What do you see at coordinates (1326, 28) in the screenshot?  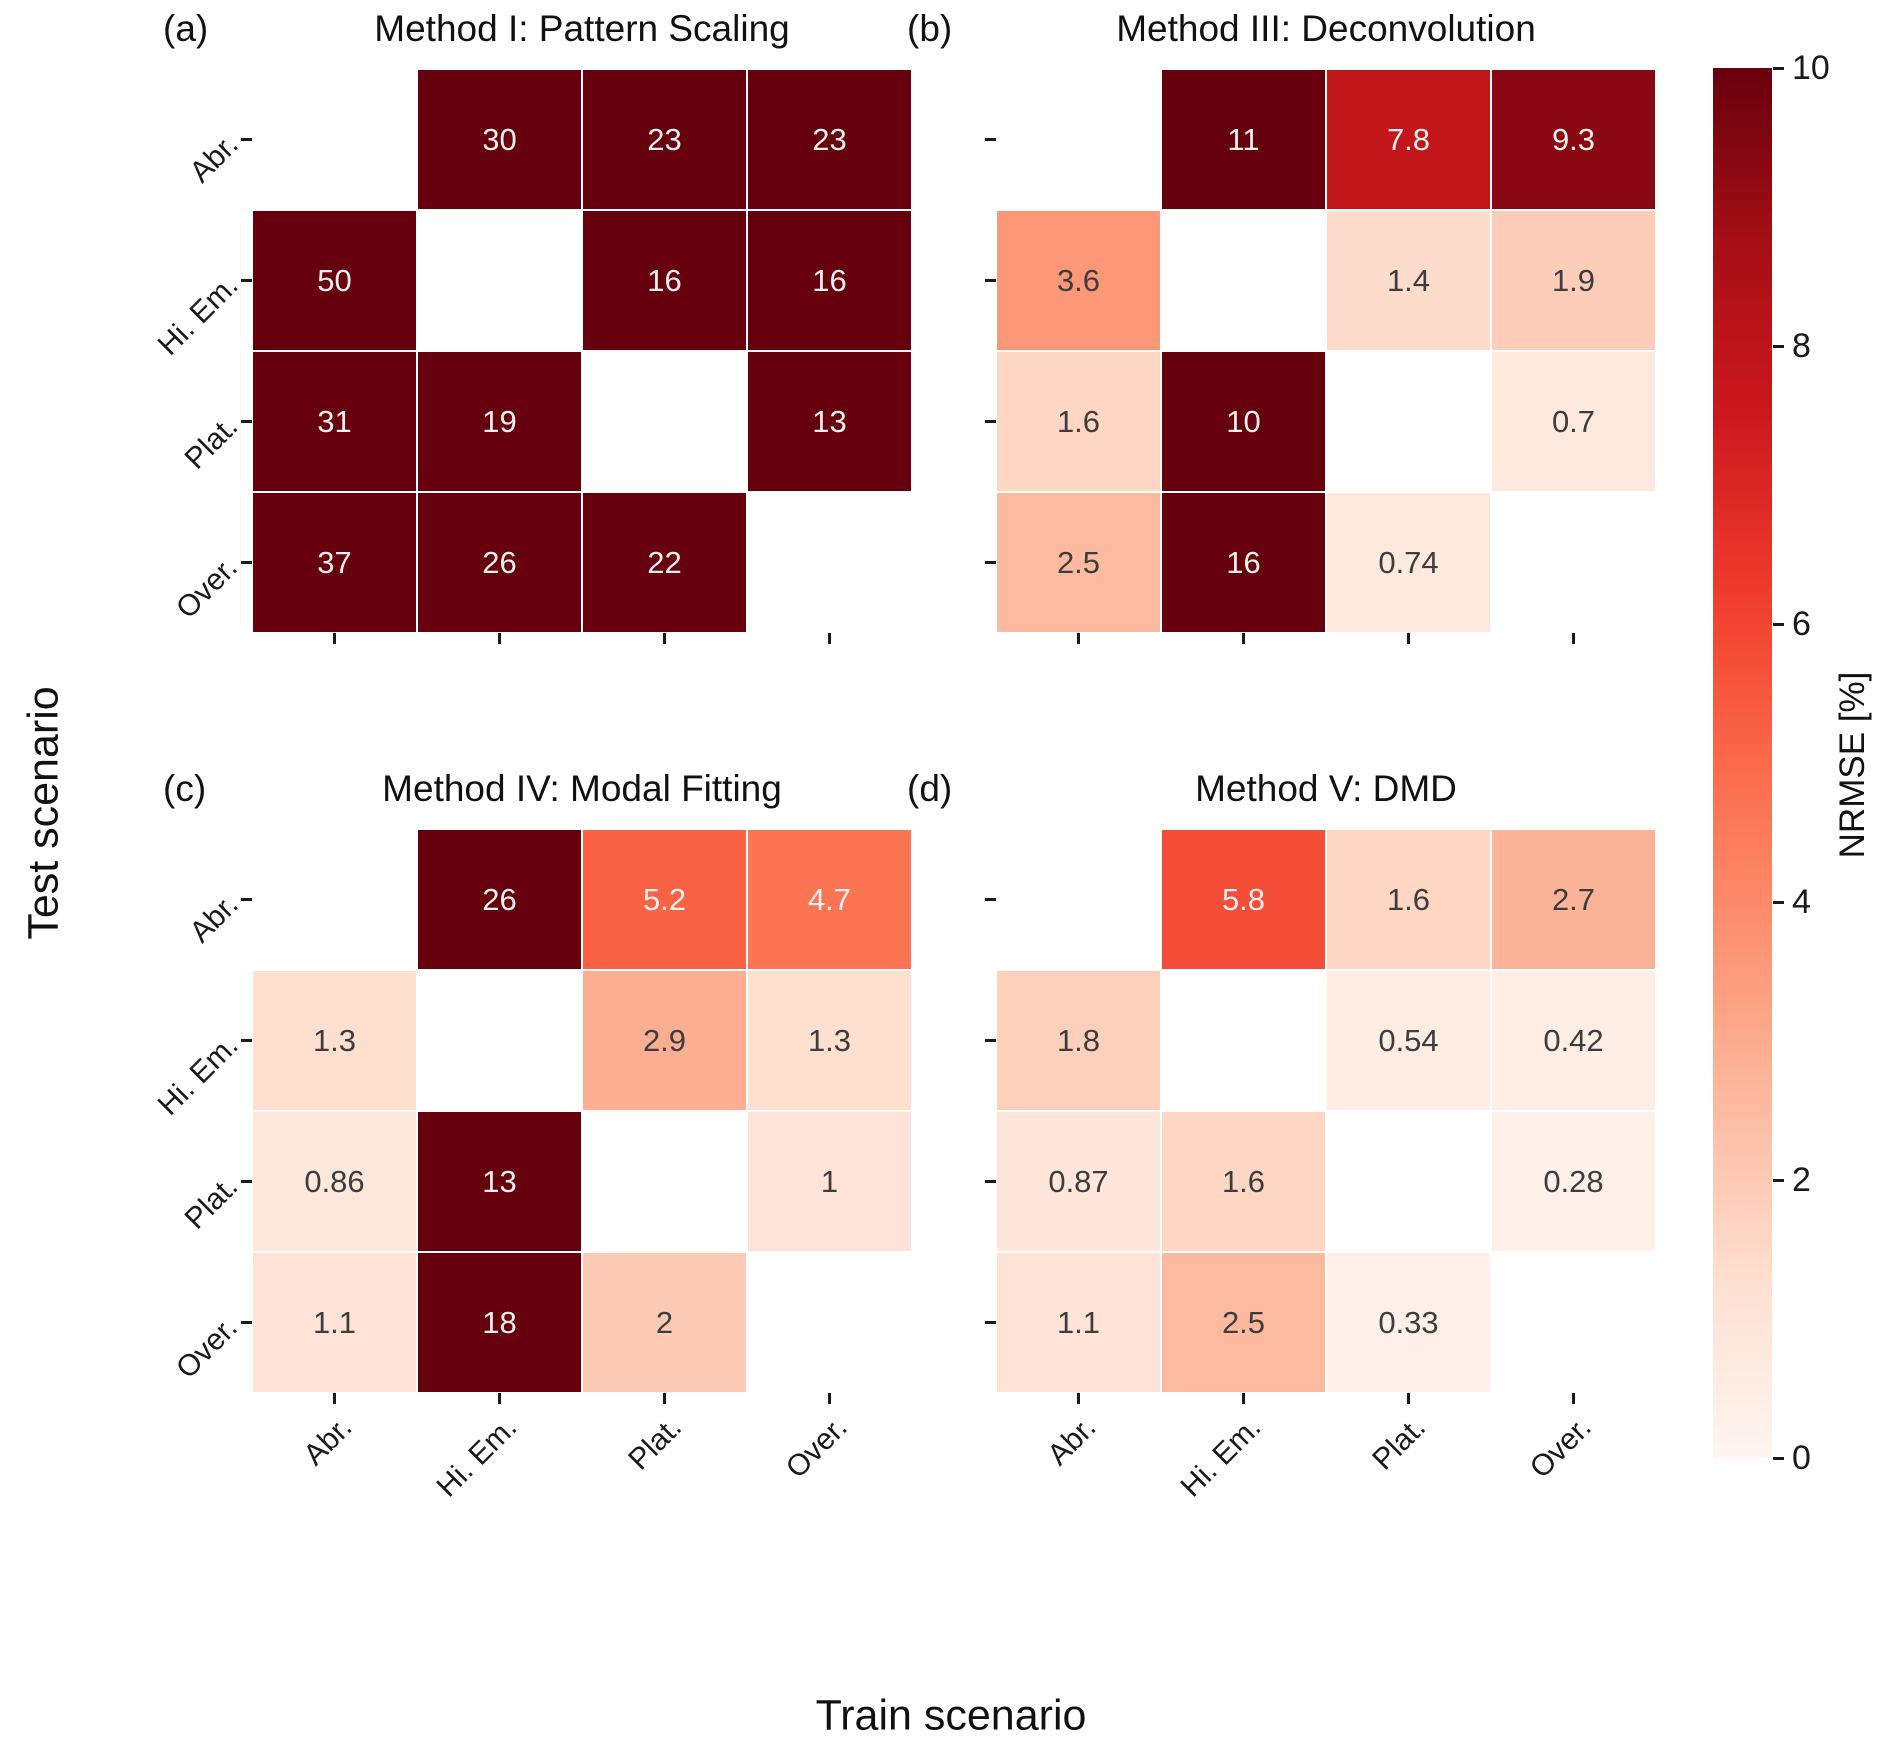 I see `panel-b-title: Method III: Deconvolution` at bounding box center [1326, 28].